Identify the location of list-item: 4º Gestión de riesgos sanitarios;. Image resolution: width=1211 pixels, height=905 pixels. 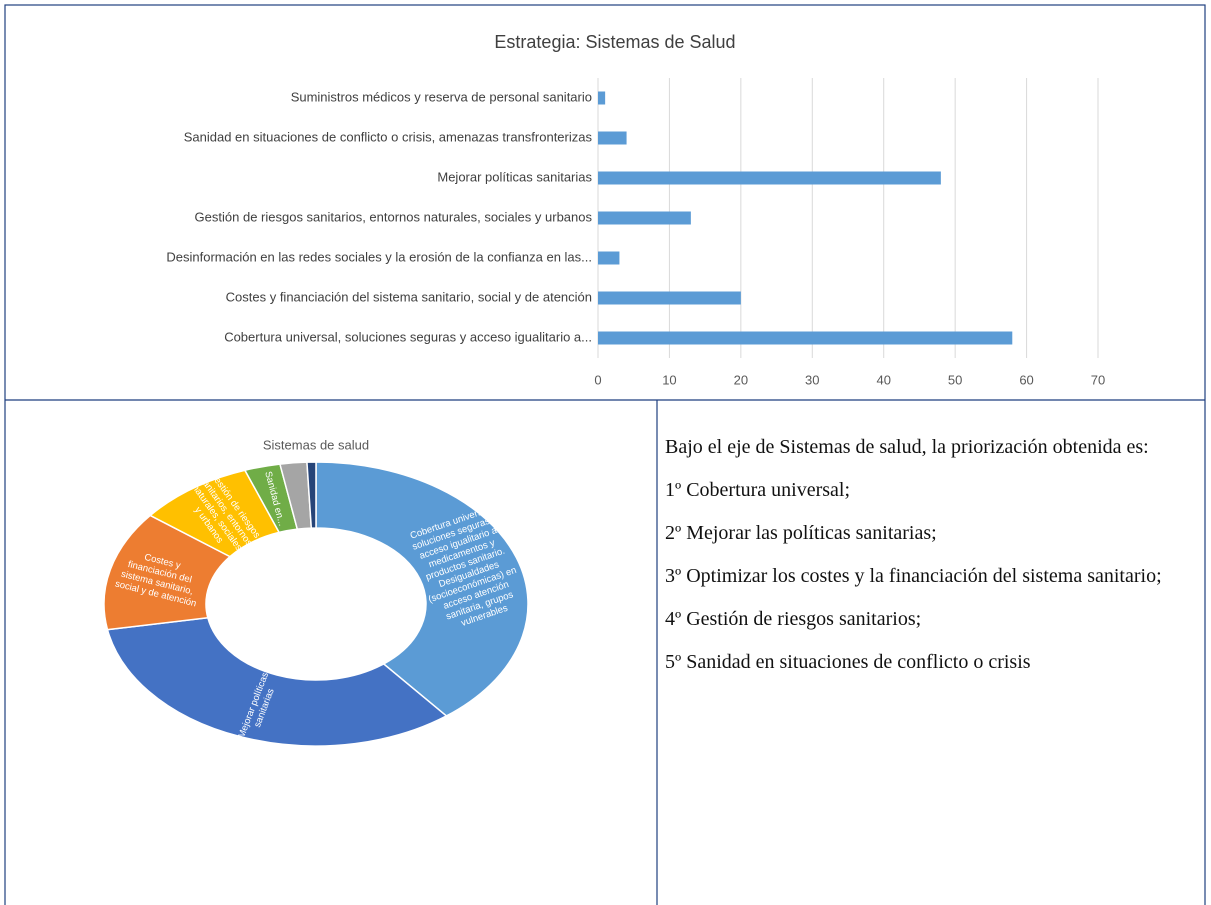
(793, 619).